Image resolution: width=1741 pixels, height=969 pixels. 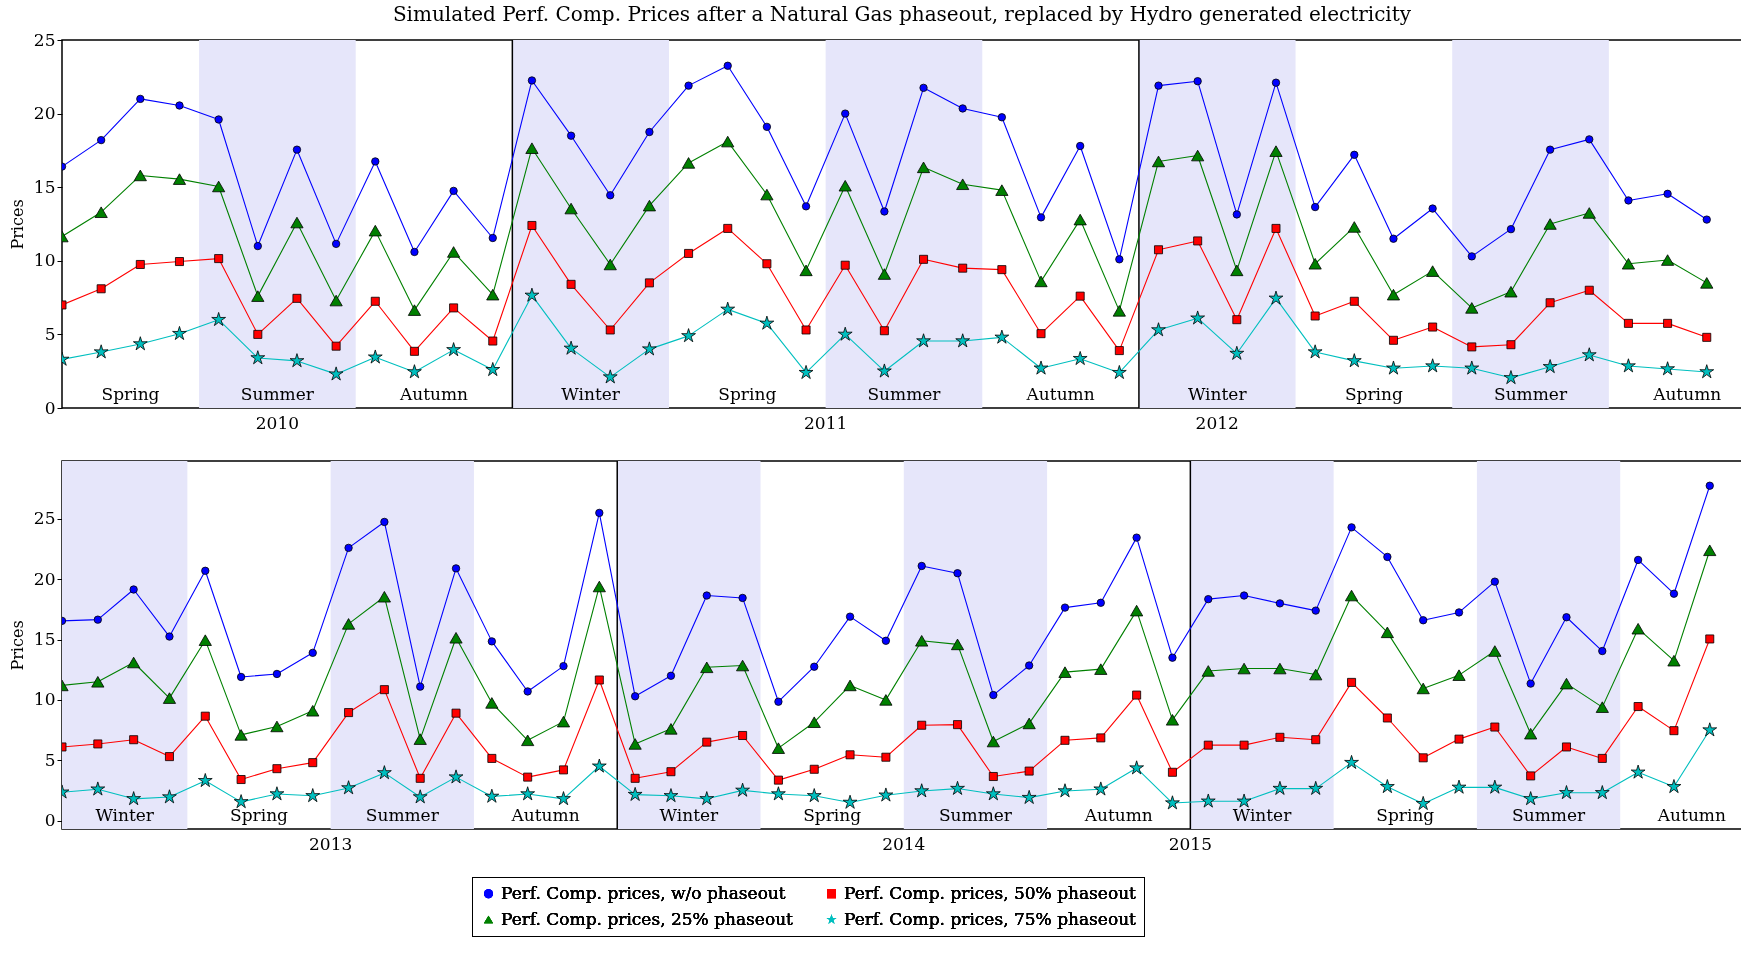 What do you see at coordinates (826, 423) in the screenshot?
I see `text: 2011` at bounding box center [826, 423].